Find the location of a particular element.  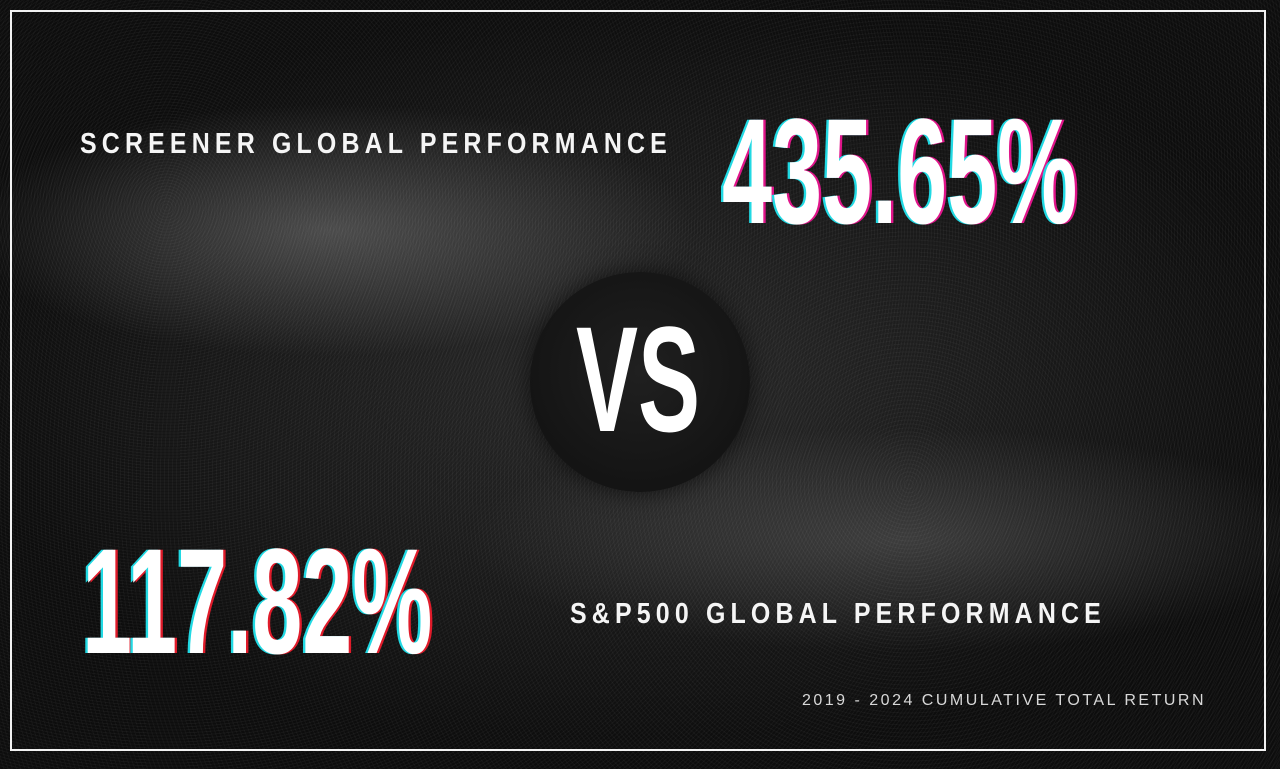

vs-circle-badge is located at coordinates (640, 382).